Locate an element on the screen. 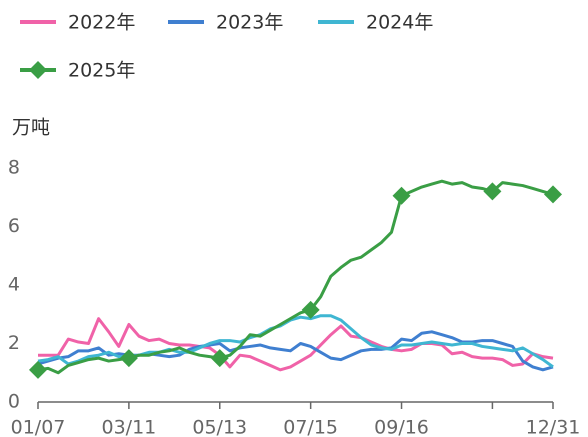 This screenshot has width=588, height=437. x-tick-label: 01/07 is located at coordinates (38, 427).